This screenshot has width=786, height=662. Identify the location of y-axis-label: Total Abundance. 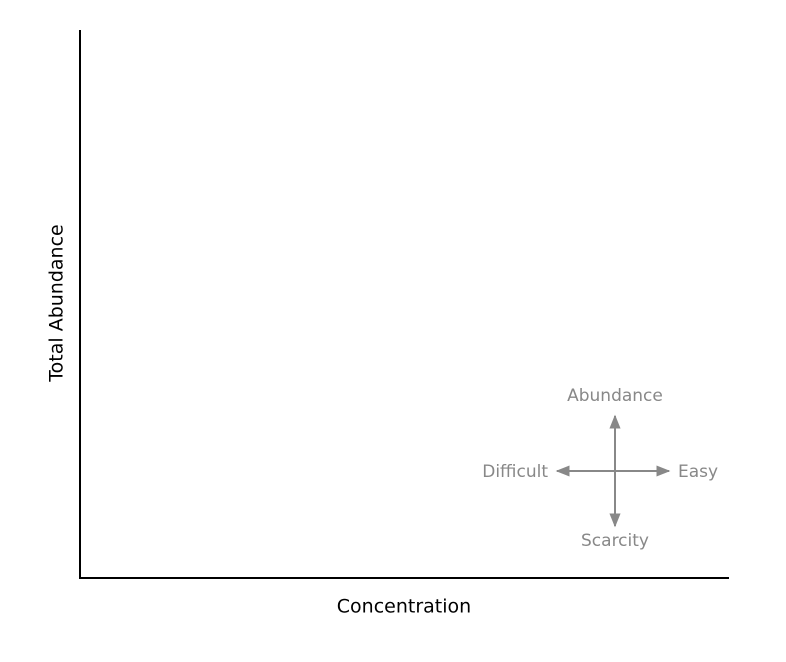
(57, 303).